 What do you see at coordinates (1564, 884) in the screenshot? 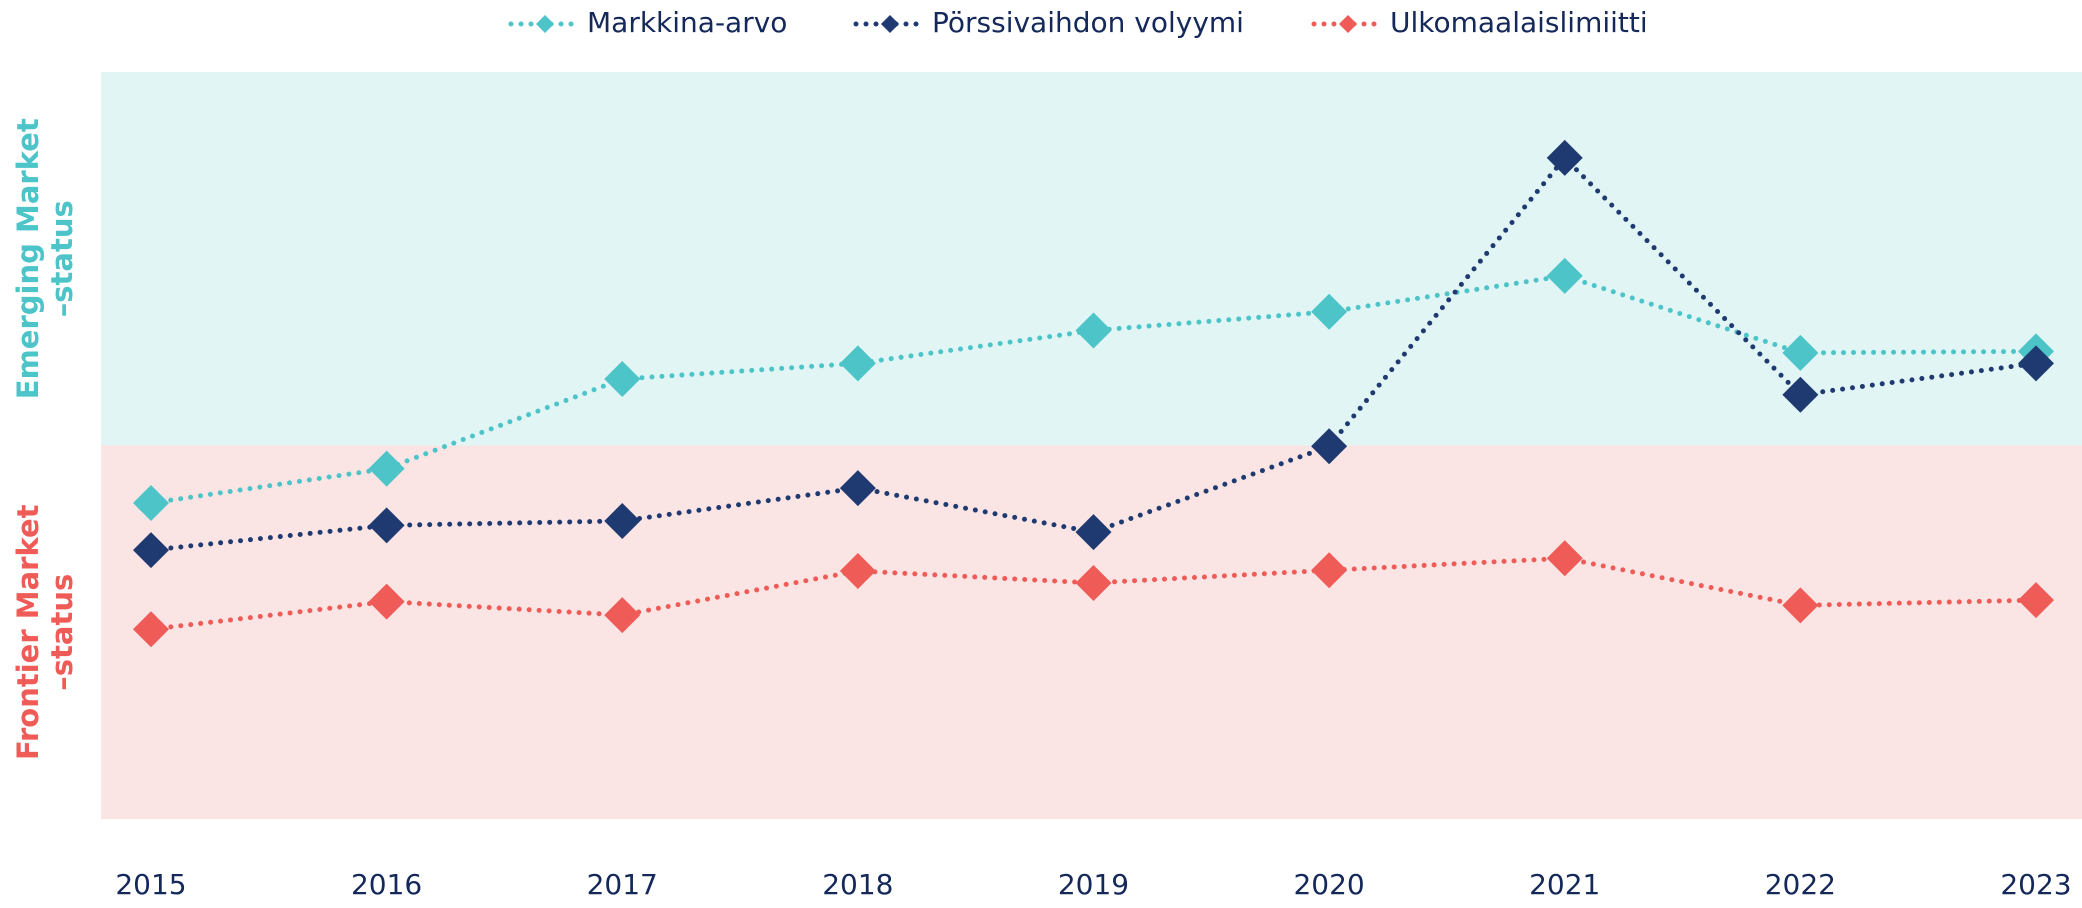
I see `x-tick-label: 2021` at bounding box center [1564, 884].